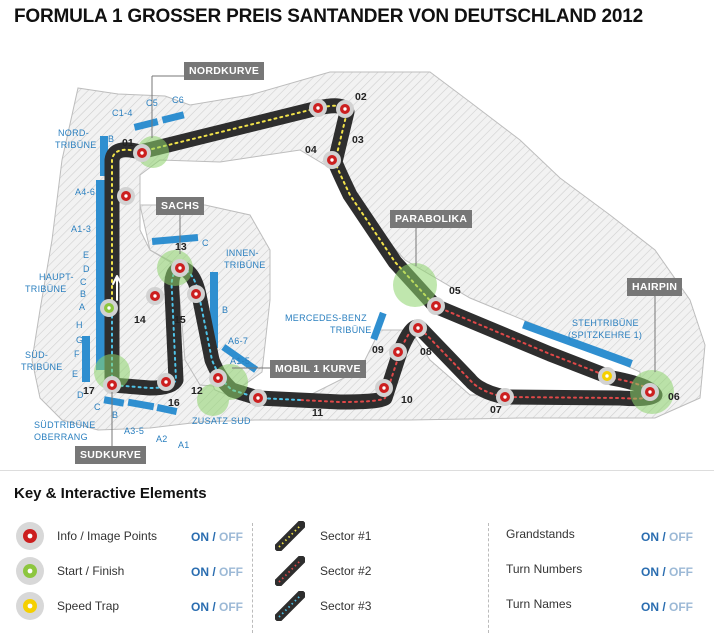 This screenshot has width=714, height=639. I want to click on key-row-sector-2: Sector #2, so click(350, 571).